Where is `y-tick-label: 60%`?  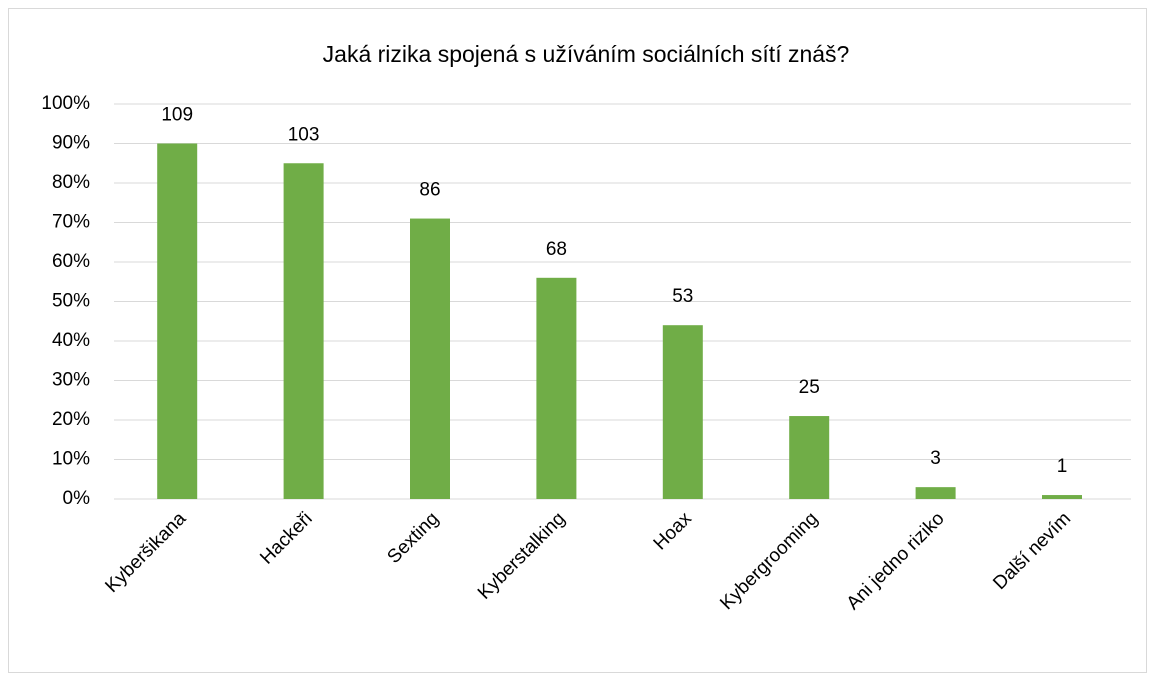 y-tick-label: 60% is located at coordinates (71, 261).